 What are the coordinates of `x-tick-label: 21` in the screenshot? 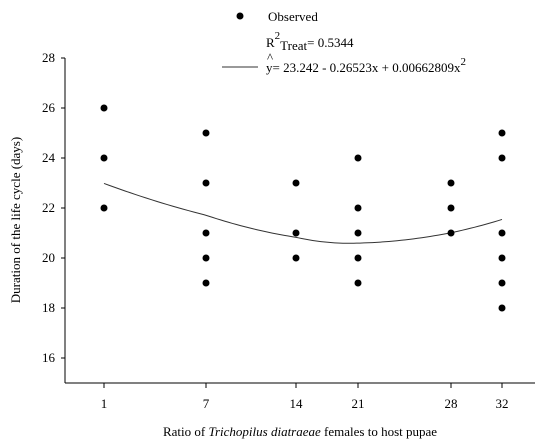 It's located at (358, 403).